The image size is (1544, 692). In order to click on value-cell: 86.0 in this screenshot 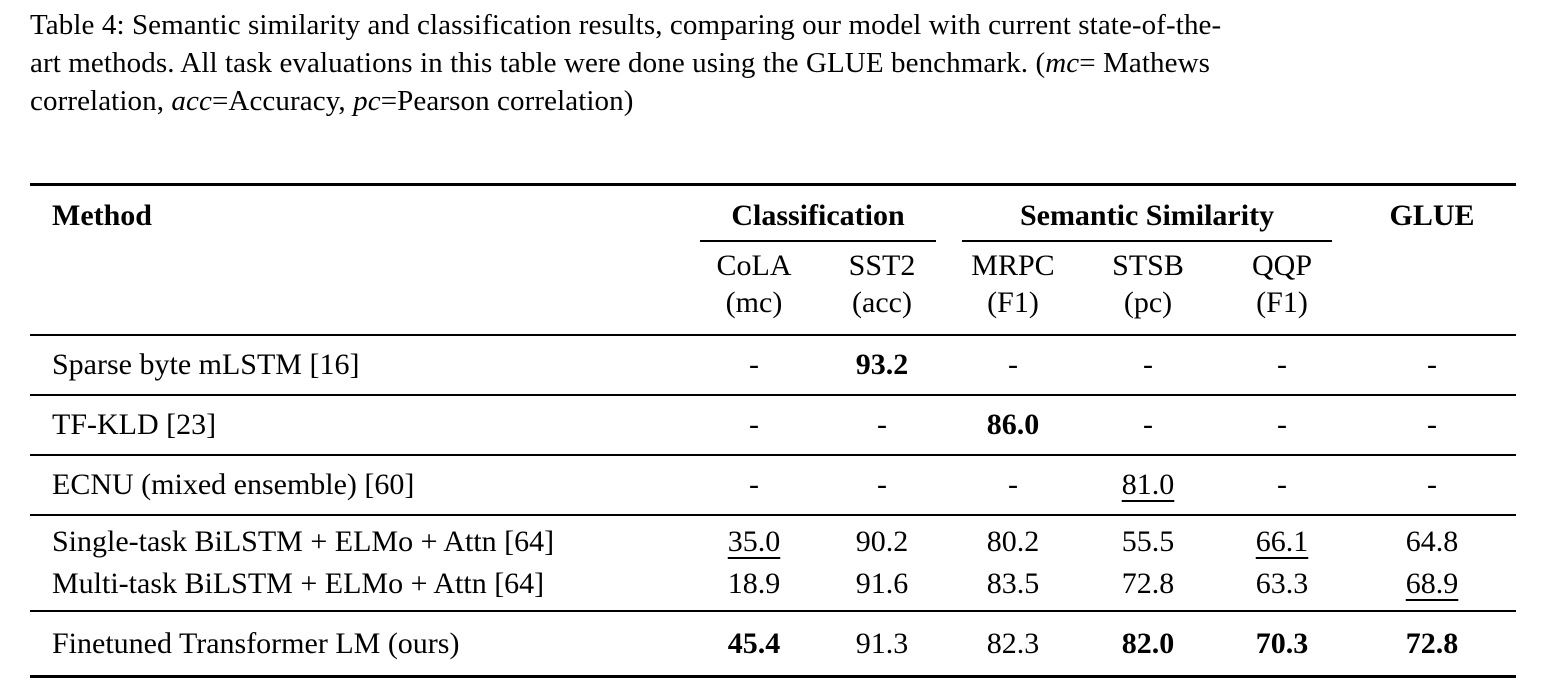, I will do `click(1013, 425)`.